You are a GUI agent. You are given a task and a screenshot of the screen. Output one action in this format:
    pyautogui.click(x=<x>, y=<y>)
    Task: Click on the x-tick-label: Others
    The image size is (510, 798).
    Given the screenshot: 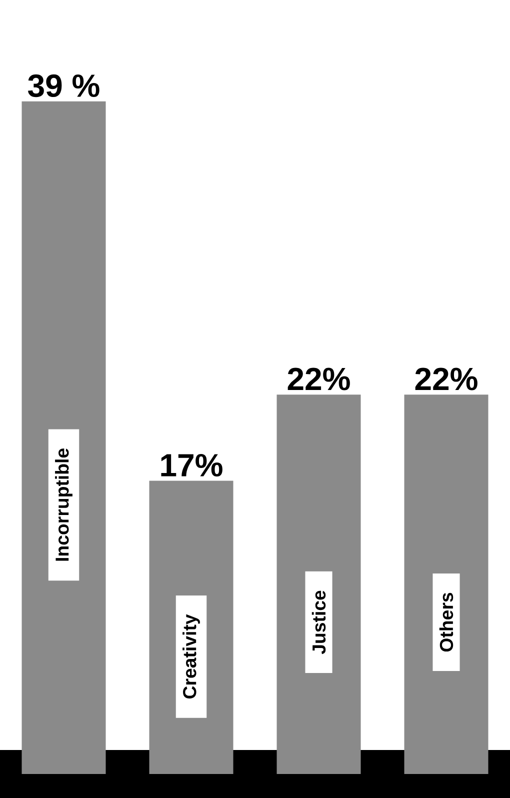 What is the action you would take?
    pyautogui.click(x=446, y=622)
    